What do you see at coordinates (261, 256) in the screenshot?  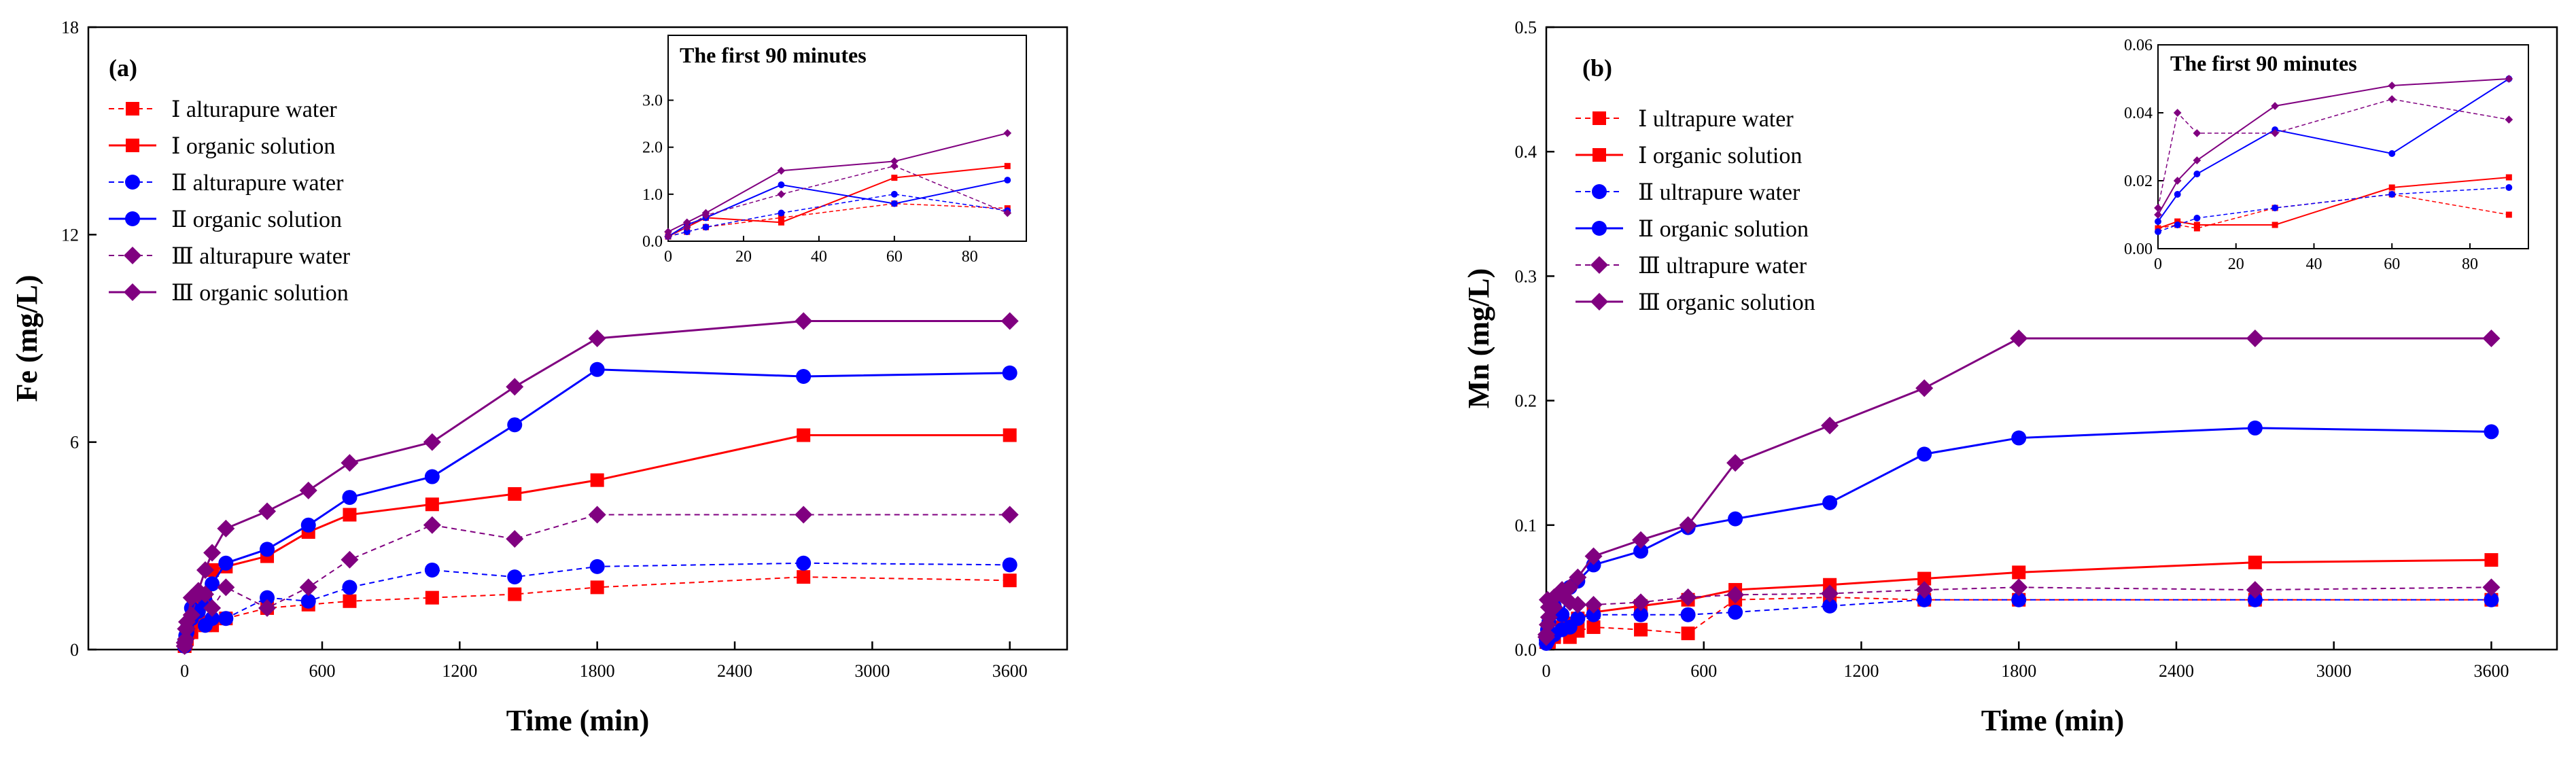 I see `legend-label: Ⅲ alturapure water` at bounding box center [261, 256].